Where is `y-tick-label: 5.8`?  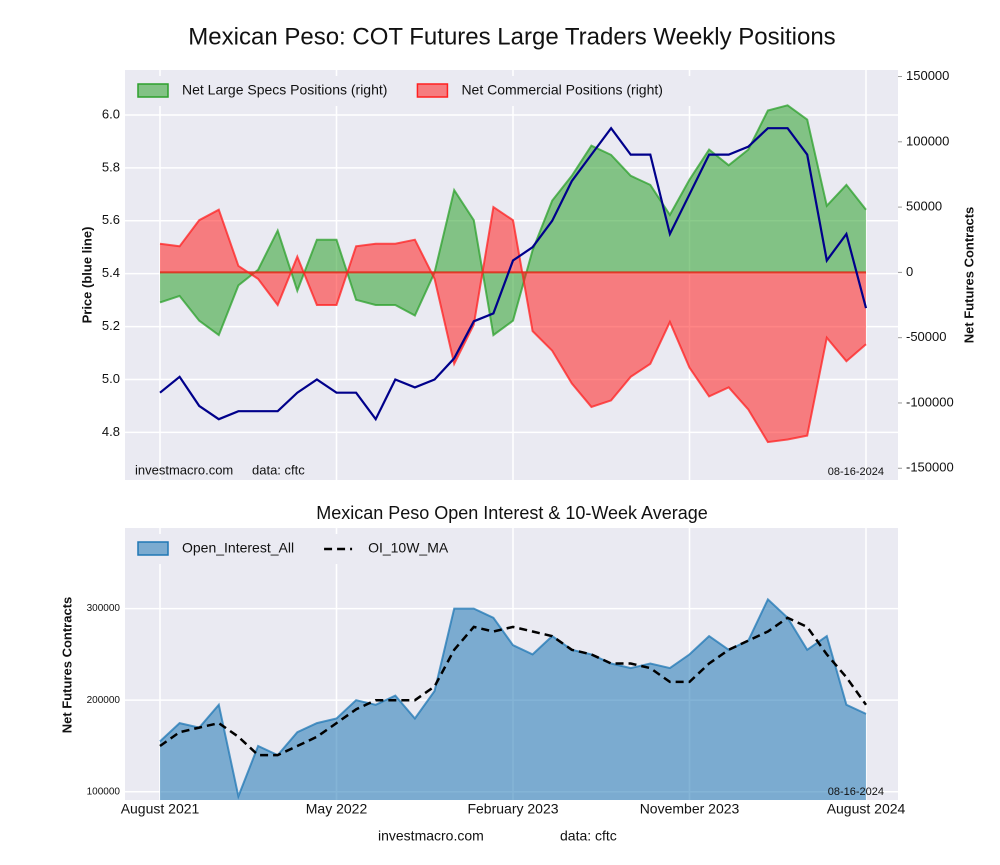 y-tick-label: 5.8 is located at coordinates (111, 166).